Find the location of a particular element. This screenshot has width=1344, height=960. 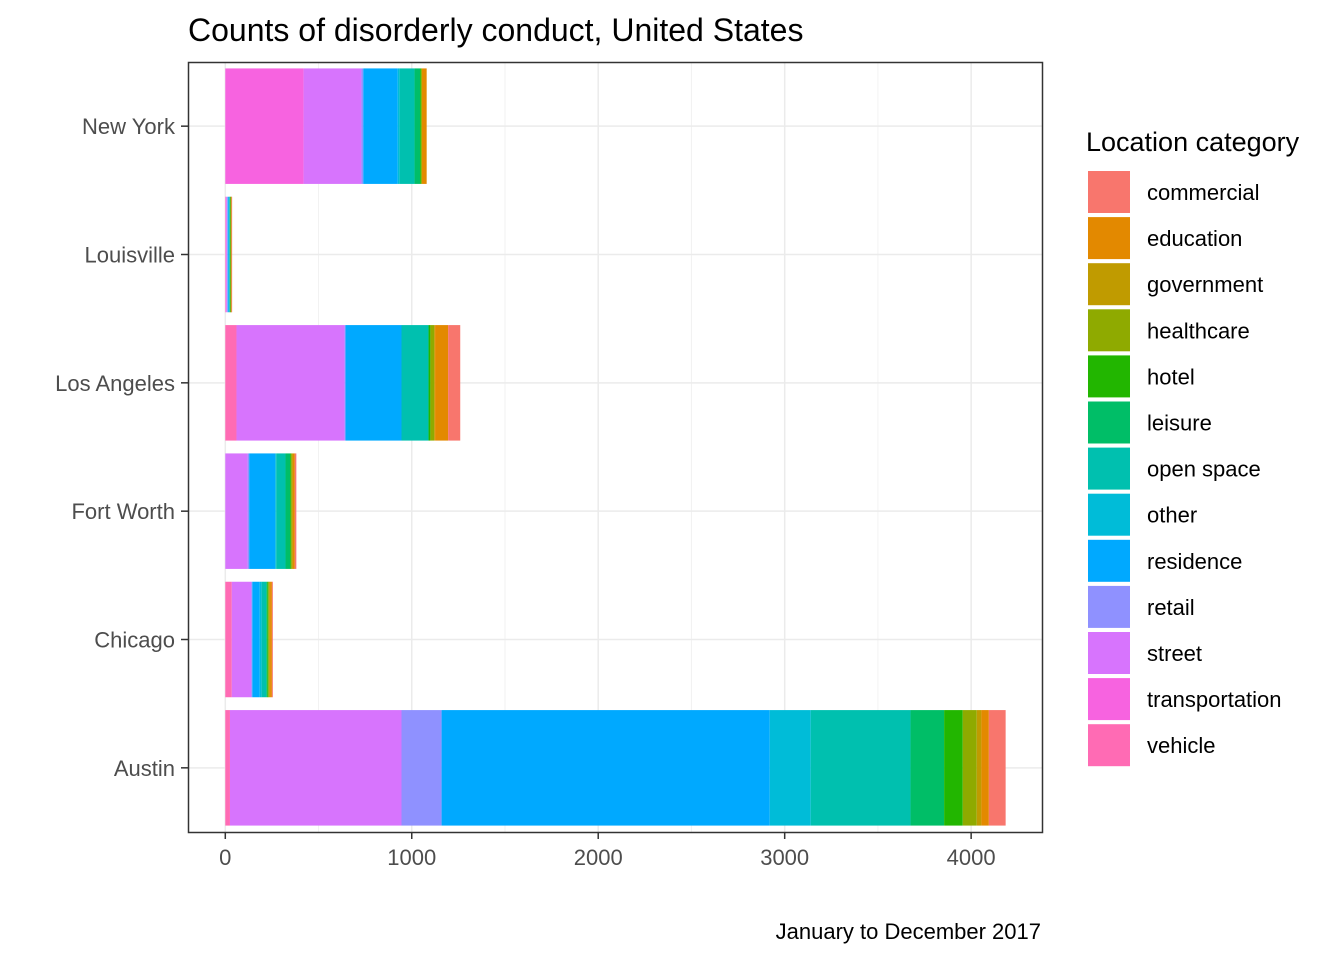

legend-key-other is located at coordinates (1109, 514).